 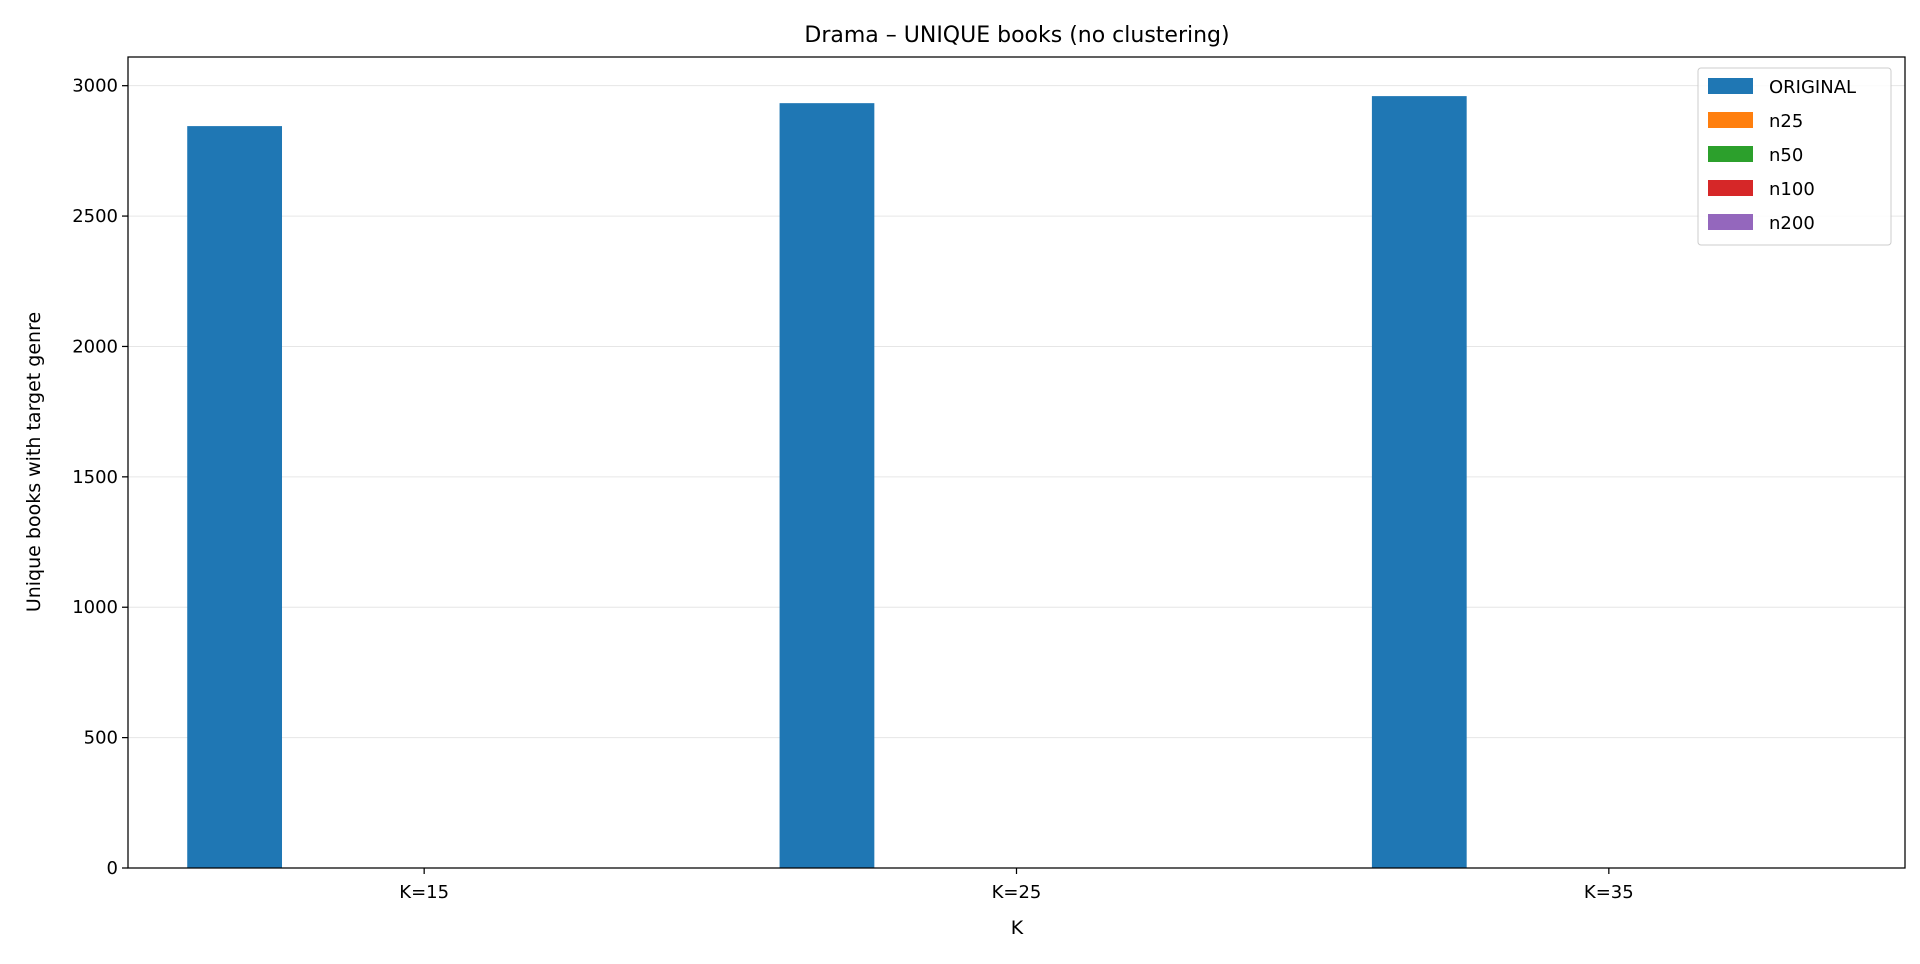 I want to click on x-axis-ticks: K=15 K=25 K=35, so click(x=1016, y=885).